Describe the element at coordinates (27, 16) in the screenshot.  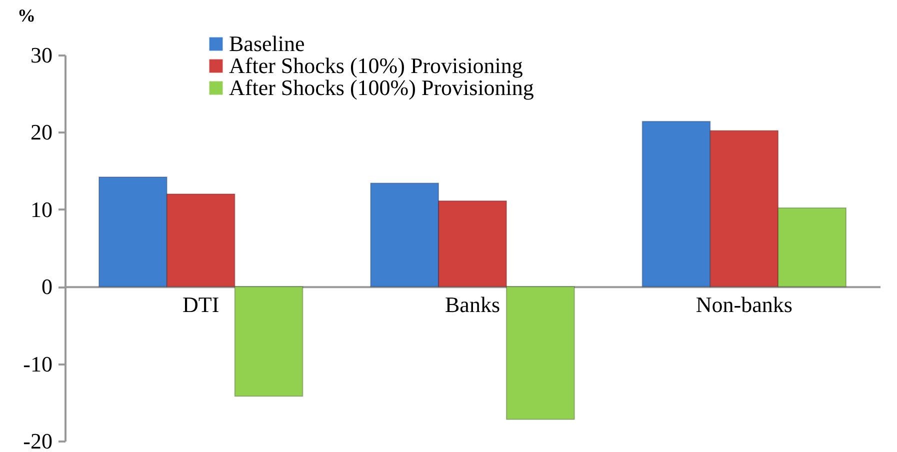
I see `y-axis-title: %` at that location.